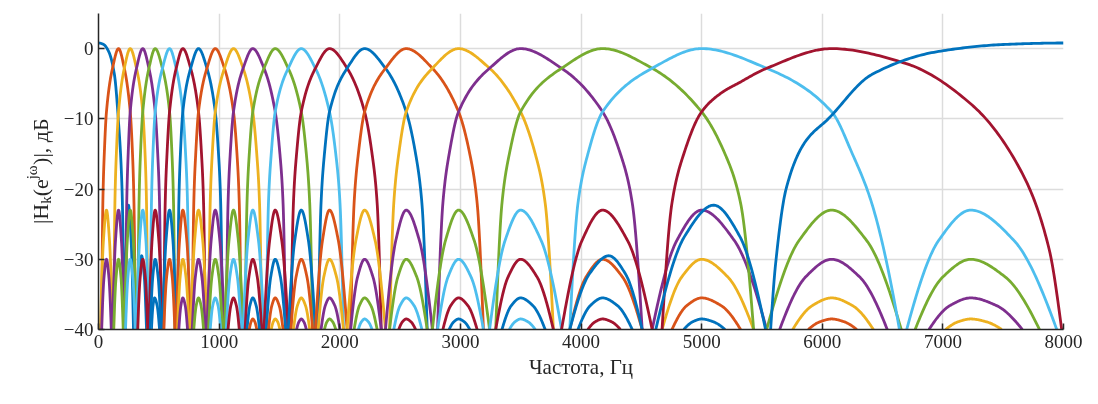 The width and height of the screenshot is (1098, 404). What do you see at coordinates (1063, 341) in the screenshot?
I see `x-tick-label: 8000` at bounding box center [1063, 341].